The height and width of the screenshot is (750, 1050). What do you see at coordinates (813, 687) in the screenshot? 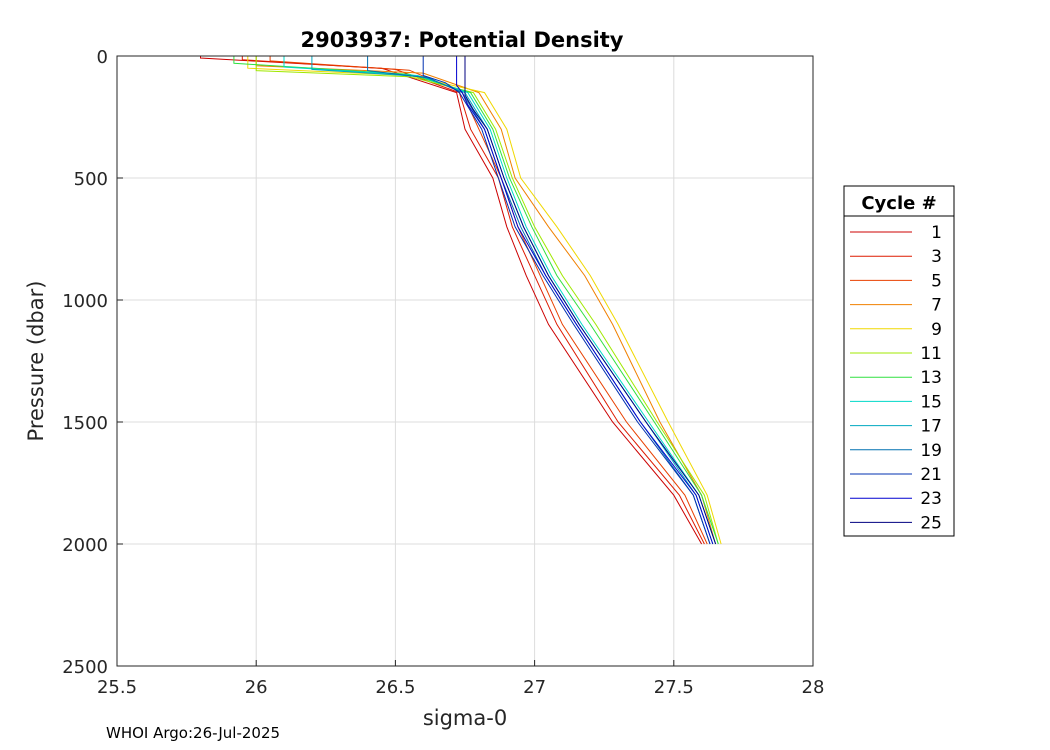
I see `x-tick-label: 28` at bounding box center [813, 687].